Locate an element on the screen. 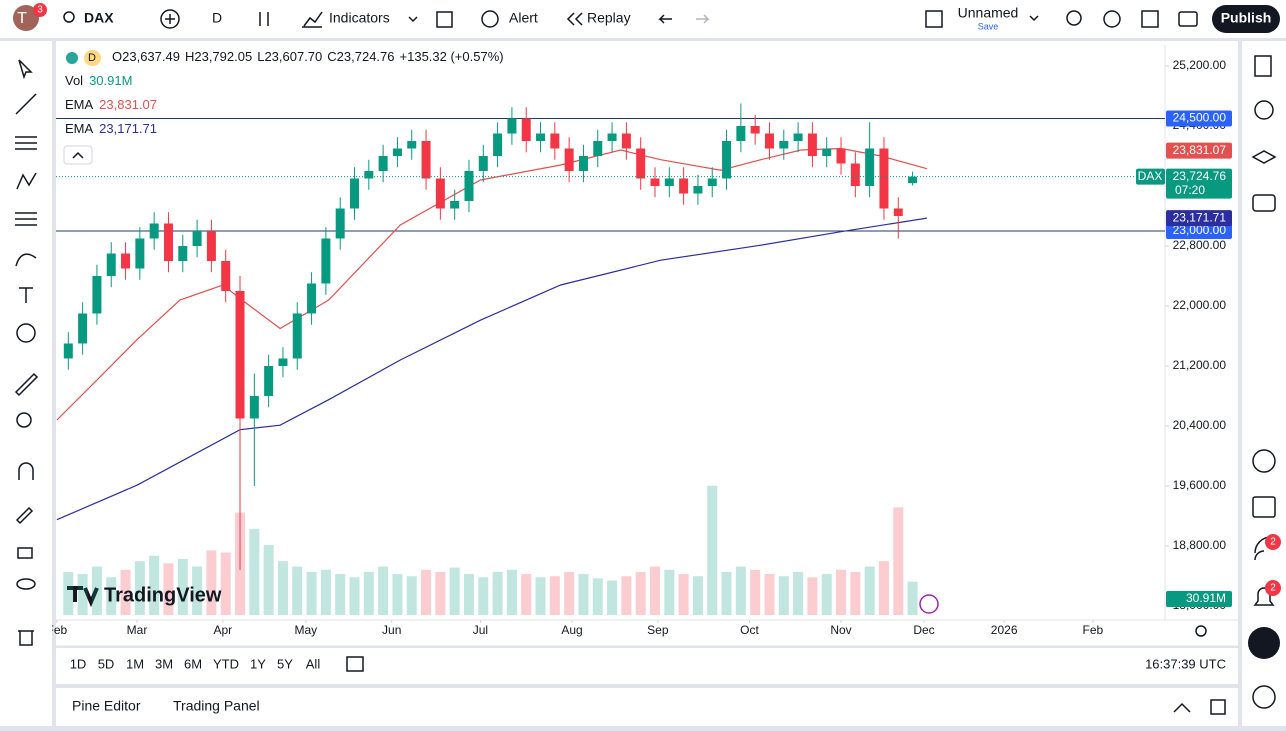 Image resolution: width=1286 pixels, height=731 pixels. collapse-legend is located at coordinates (78, 155).